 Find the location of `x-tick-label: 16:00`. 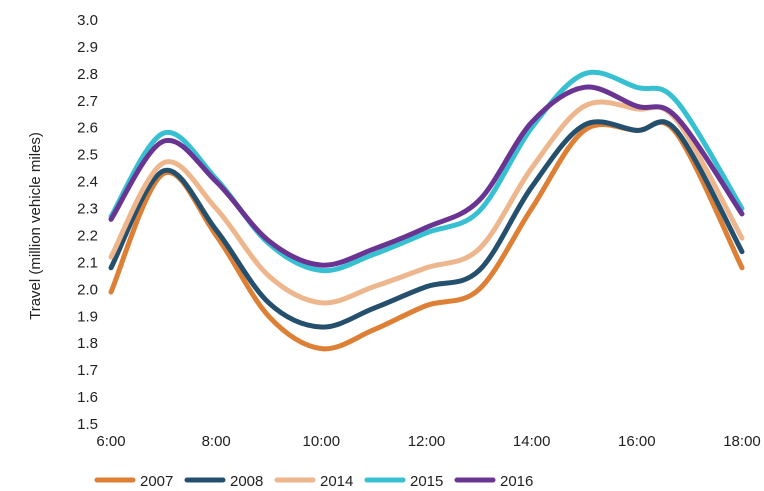

x-tick-label: 16:00 is located at coordinates (637, 441).